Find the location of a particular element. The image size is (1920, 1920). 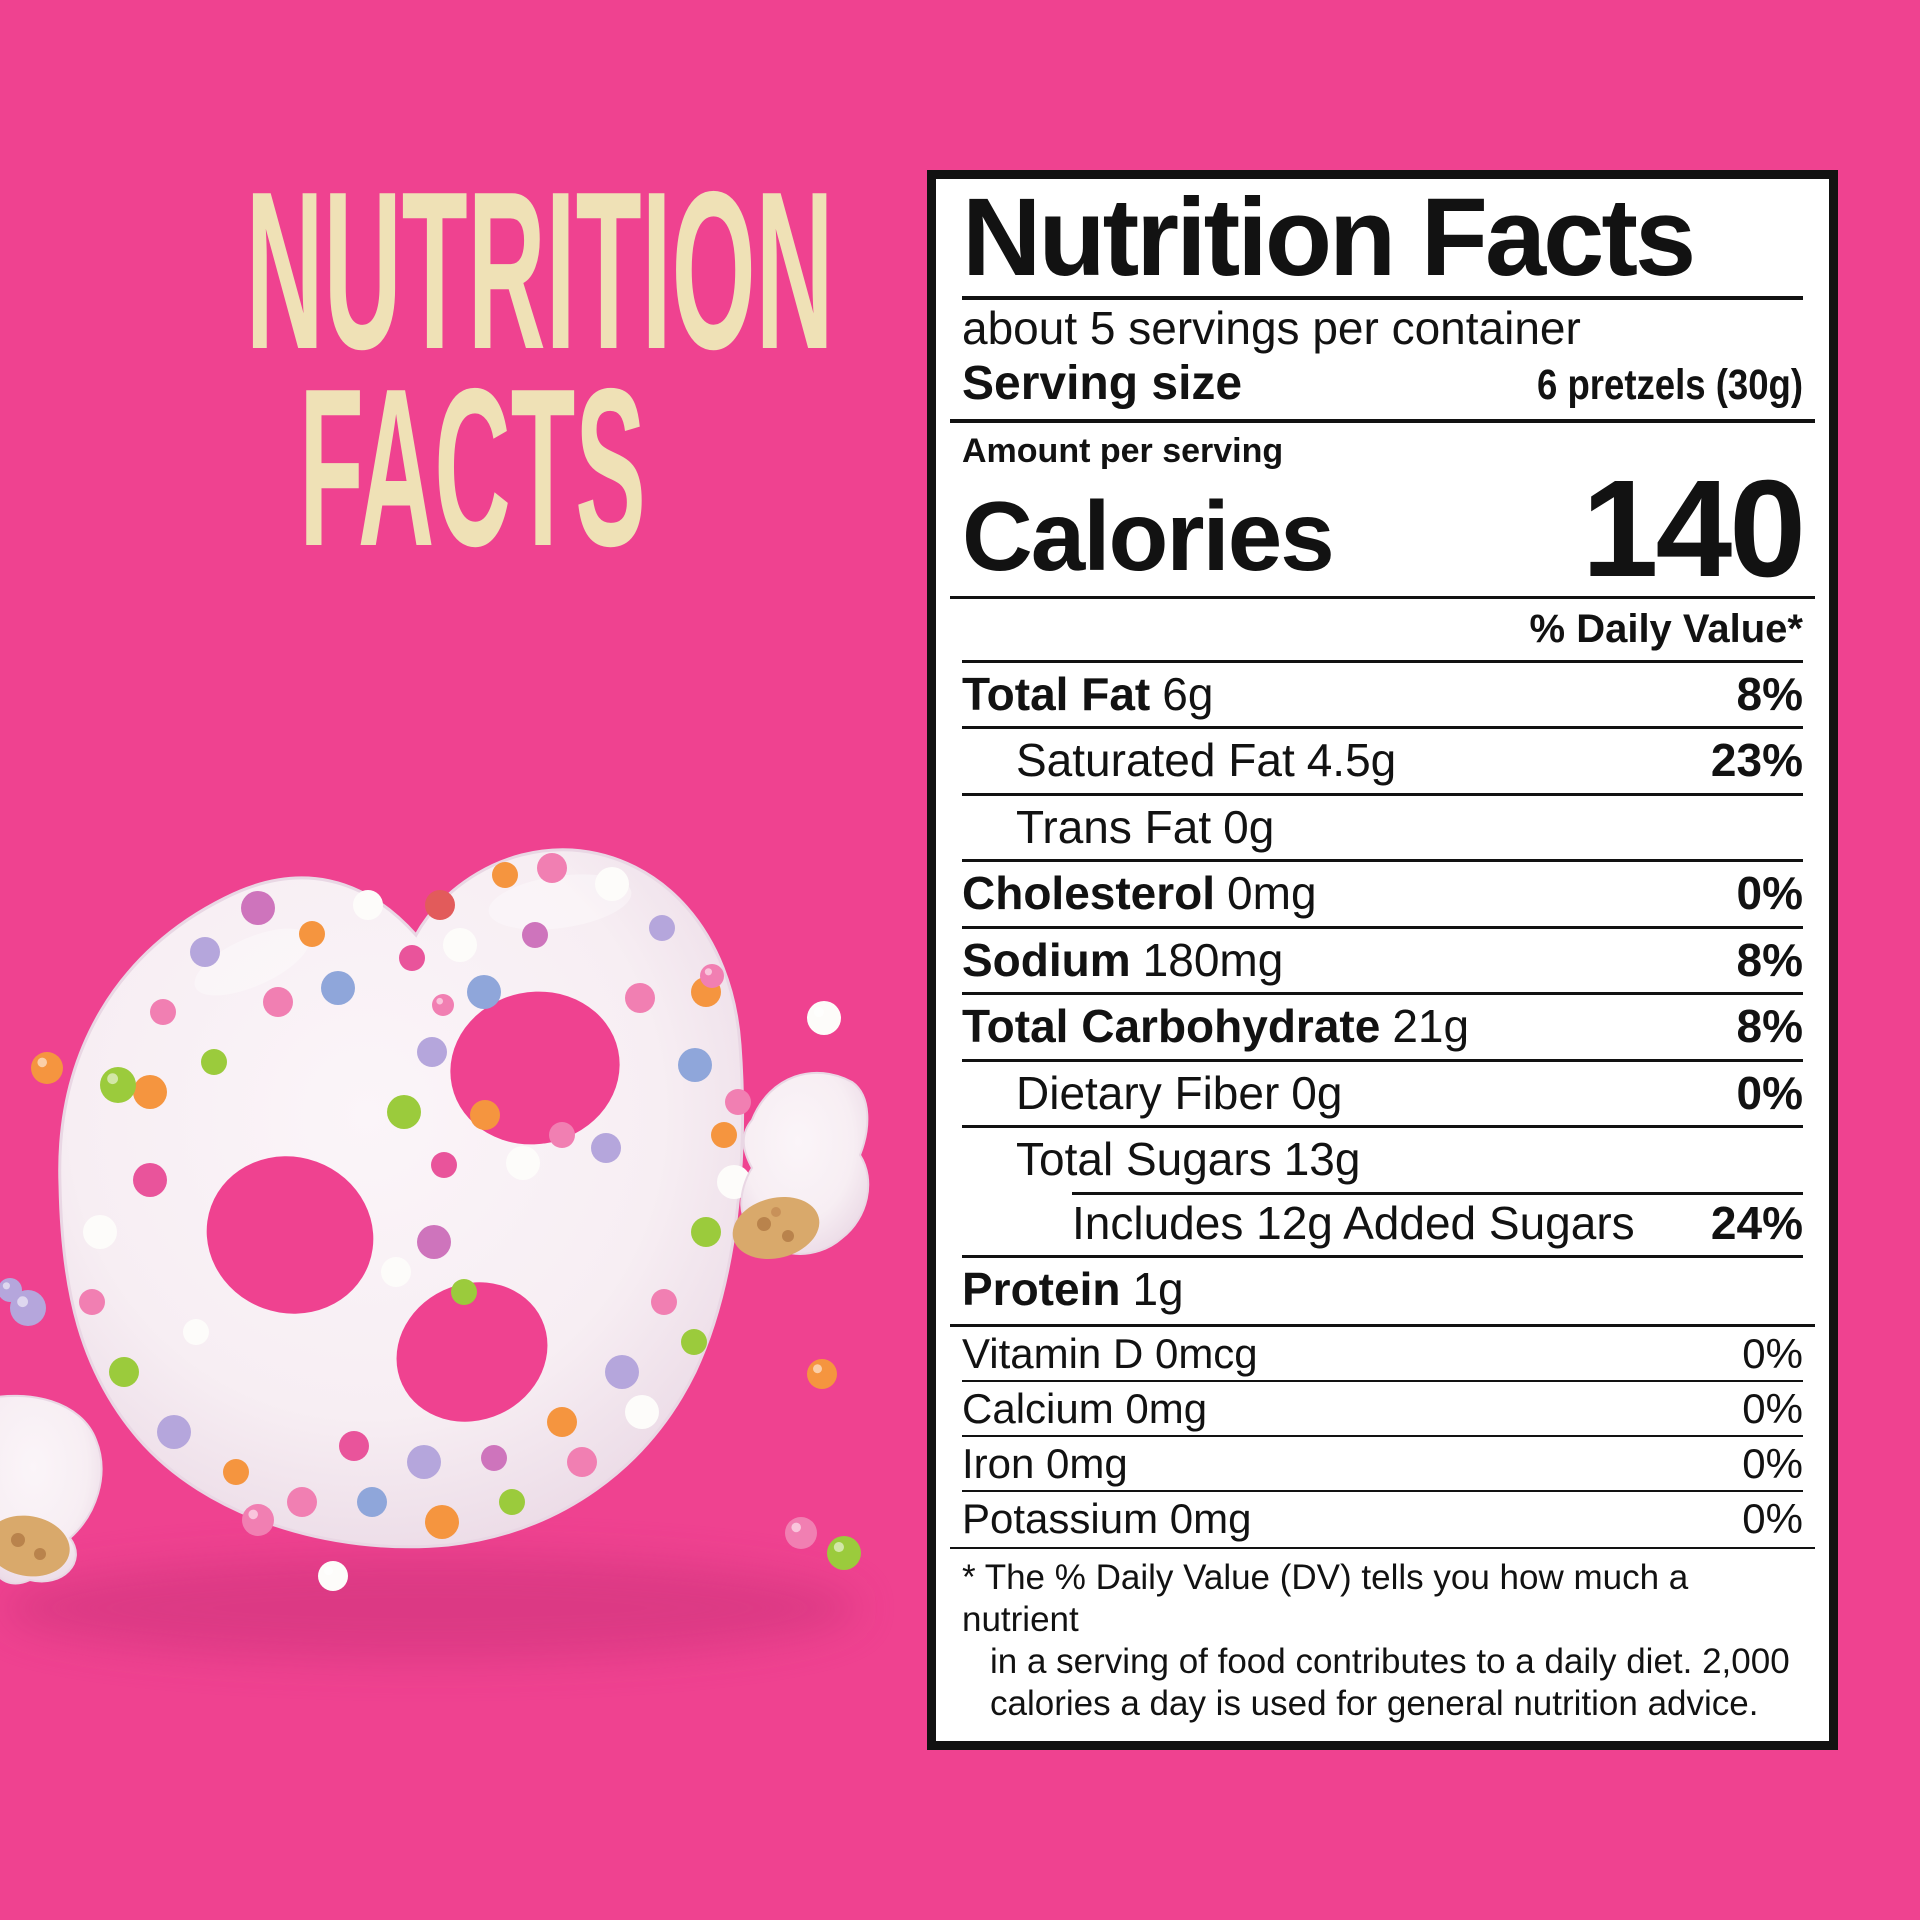

nutrient-row-trans-fat: Trans Fat 0g is located at coordinates (1382, 826).